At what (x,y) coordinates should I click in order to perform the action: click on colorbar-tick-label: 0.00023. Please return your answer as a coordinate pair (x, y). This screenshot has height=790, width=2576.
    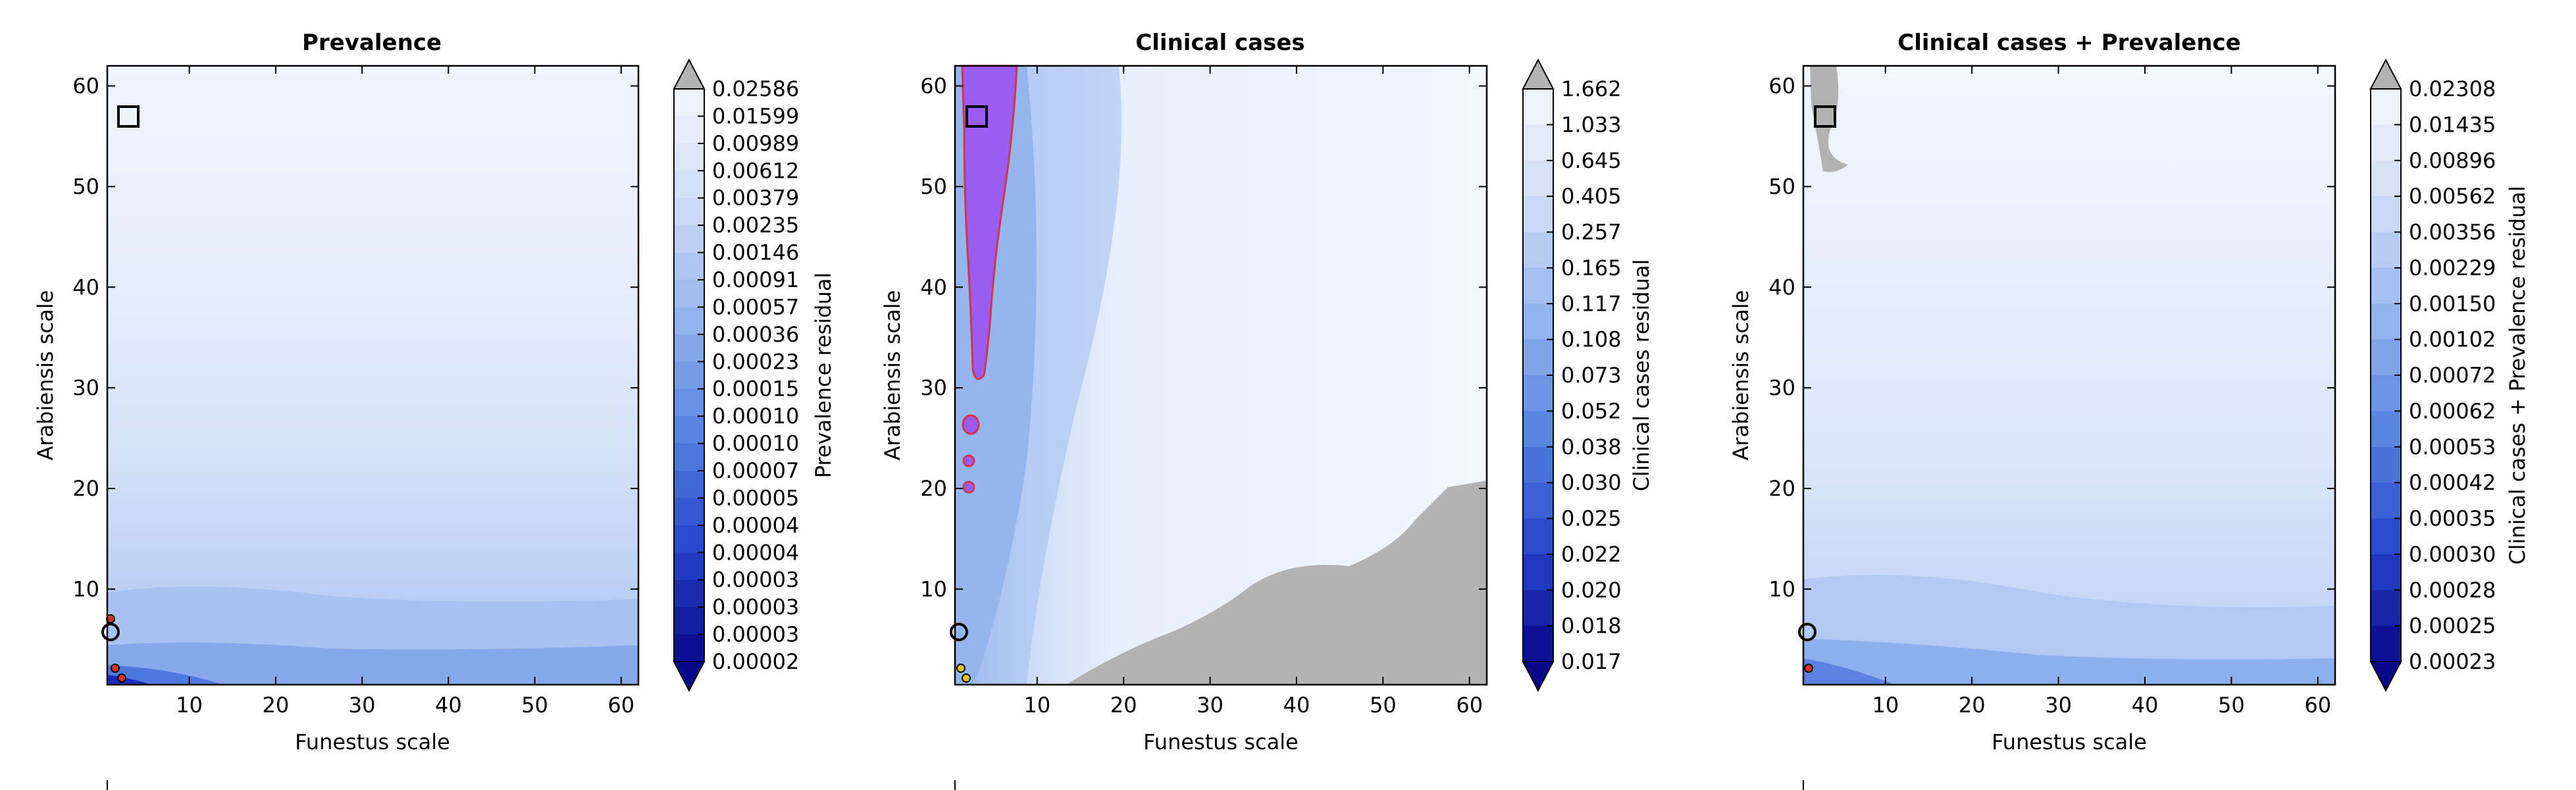
    Looking at the image, I should click on (2452, 662).